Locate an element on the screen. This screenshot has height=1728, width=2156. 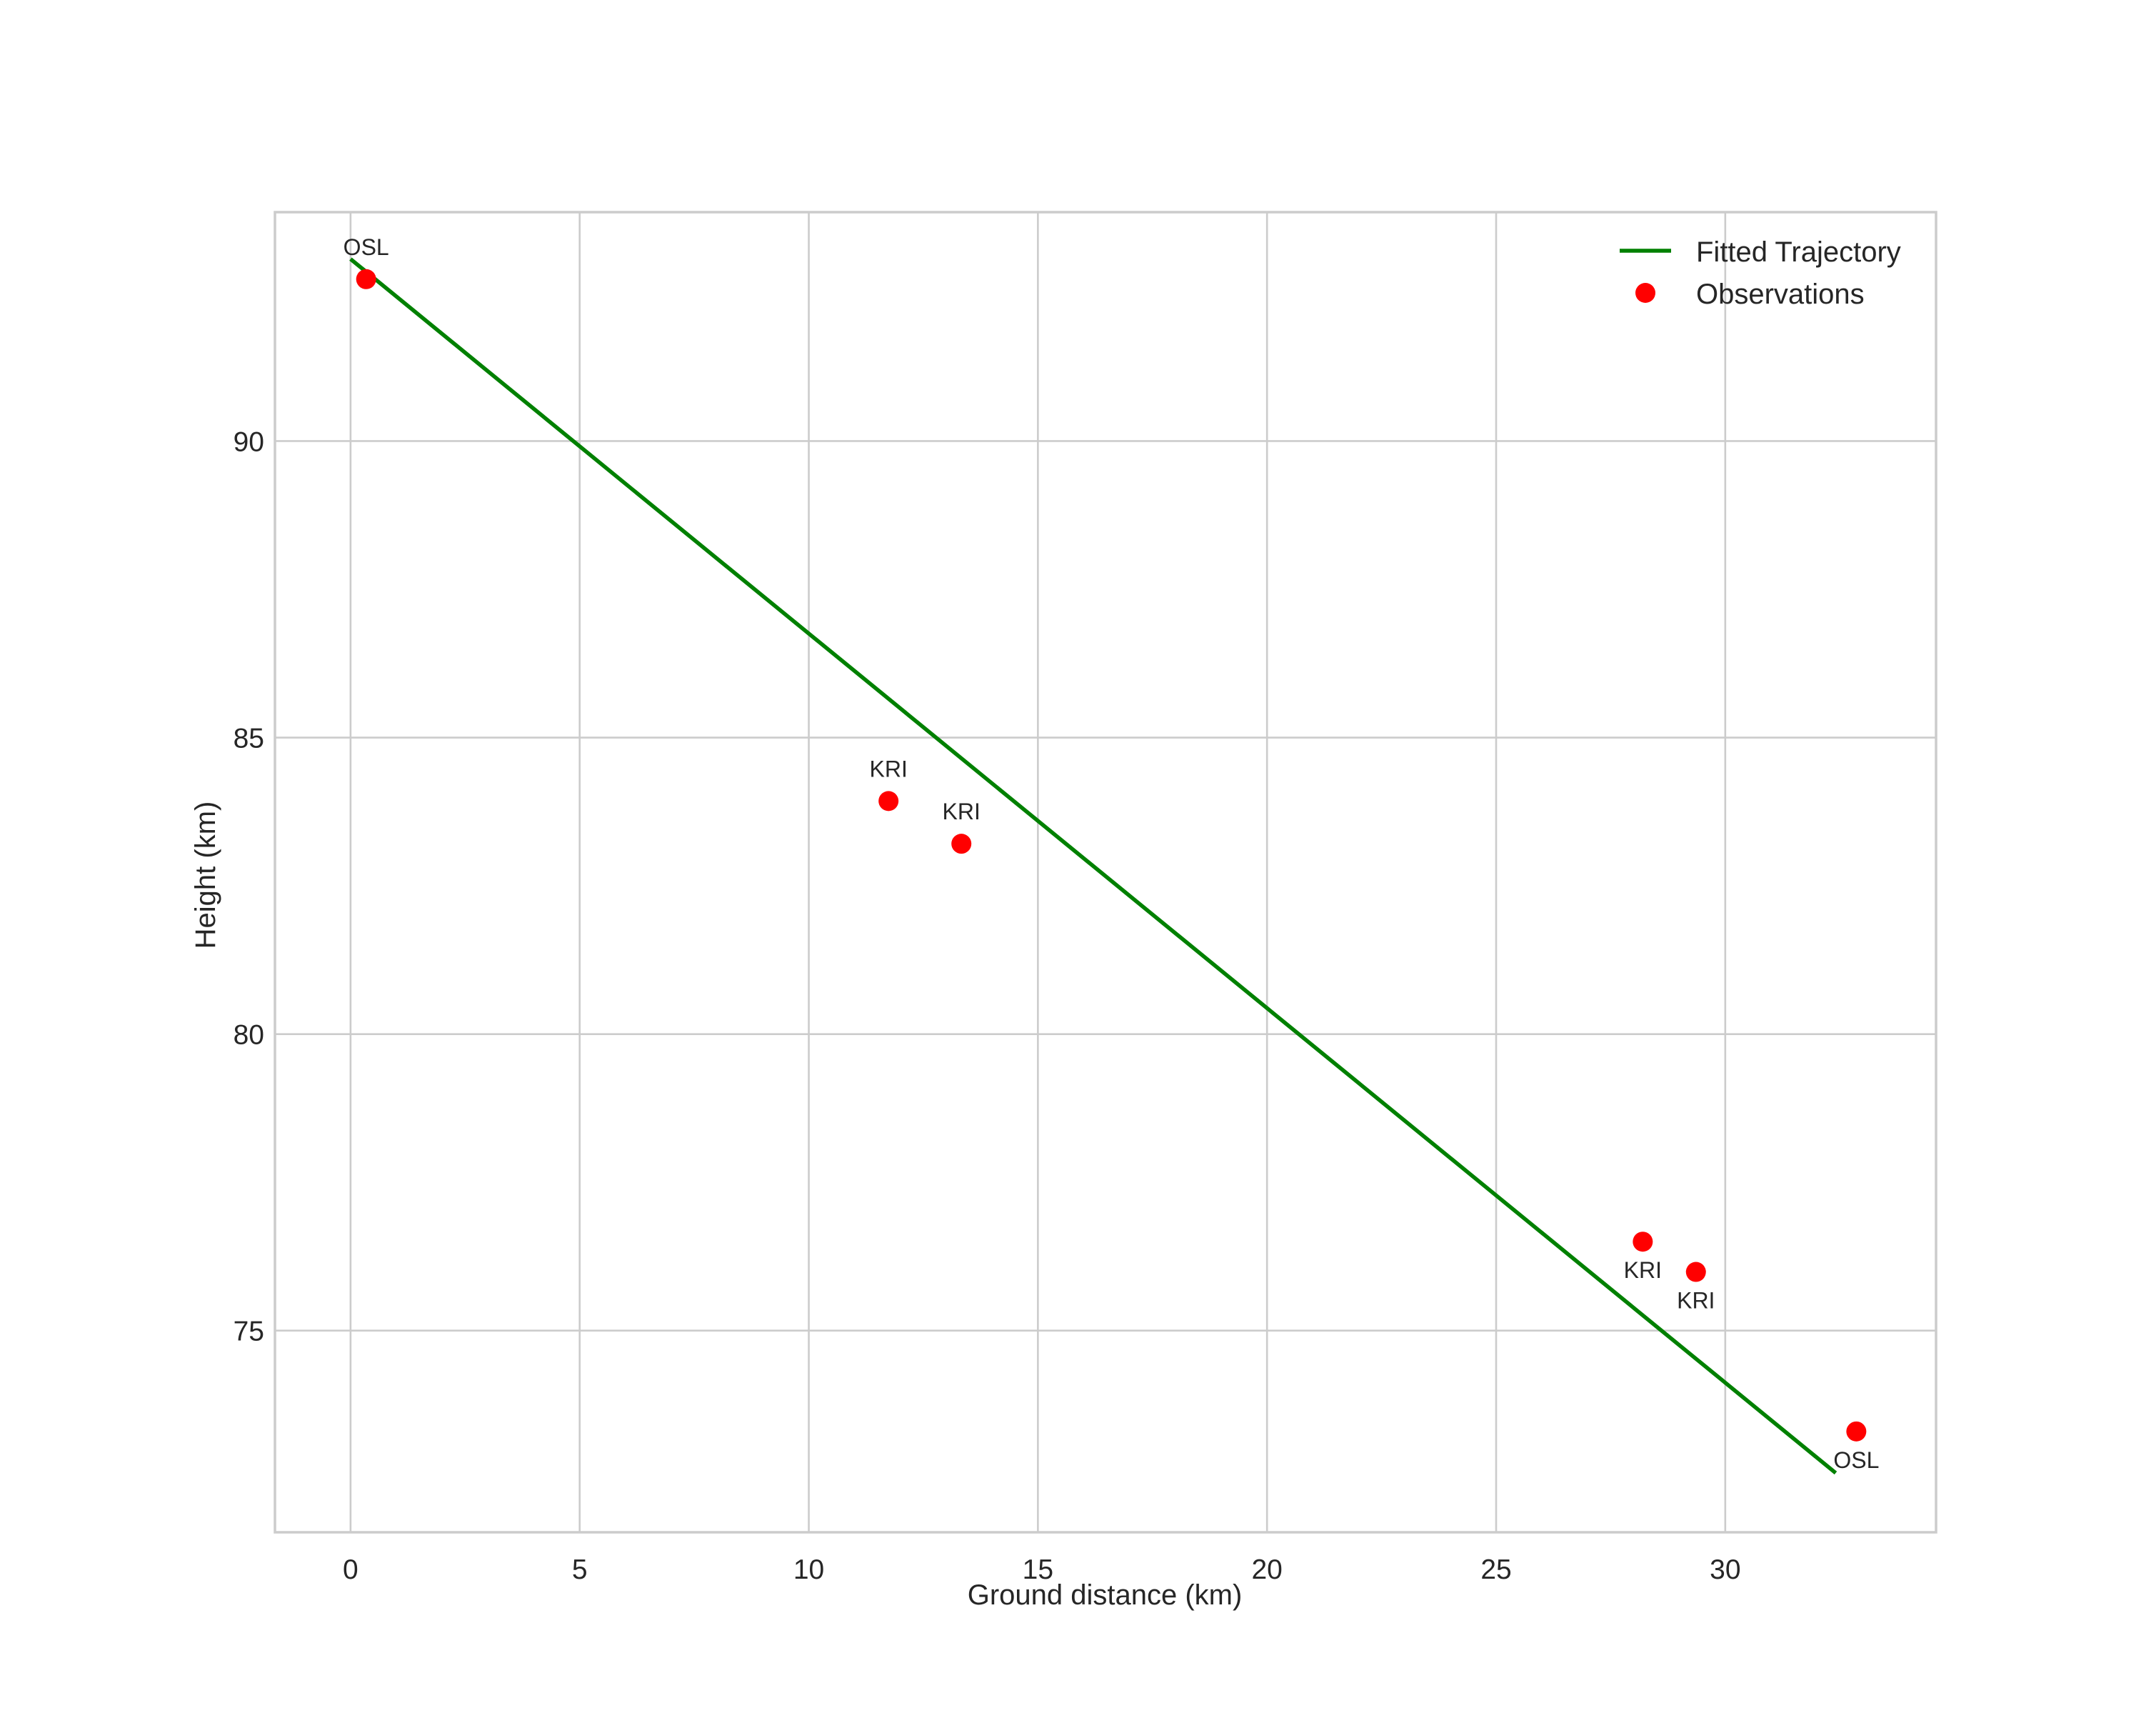
y-tick-label: 80 is located at coordinates (249, 1035).